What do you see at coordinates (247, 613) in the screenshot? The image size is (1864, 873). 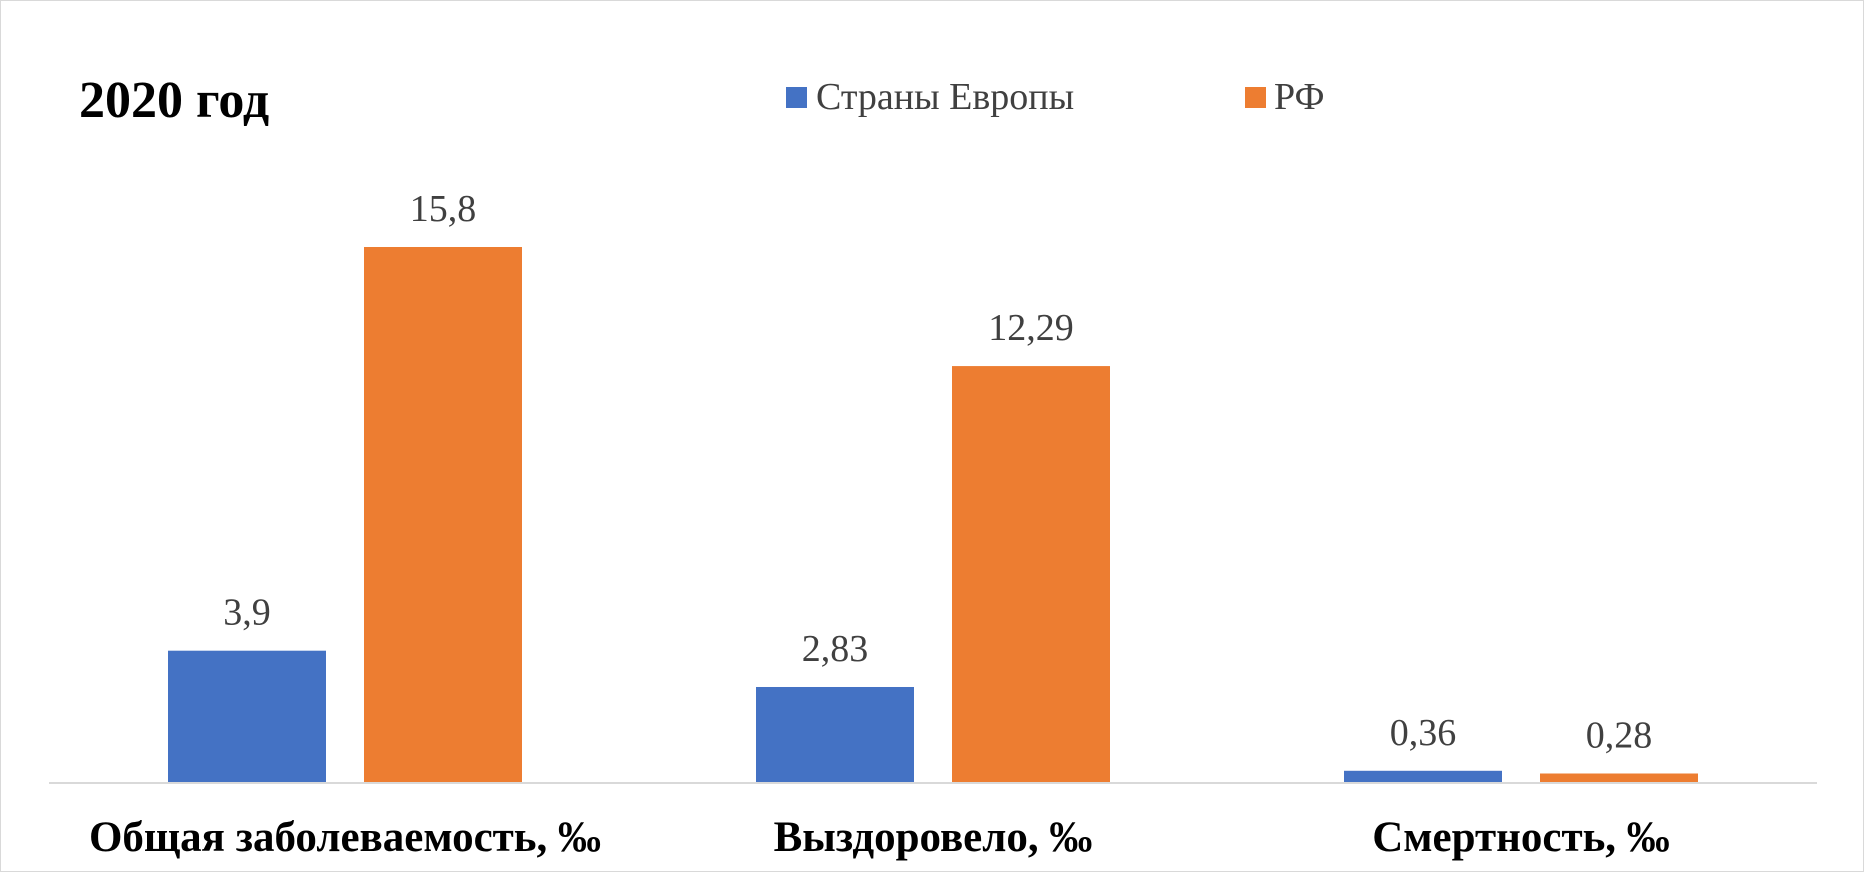 I see `value-label-s1-c1: 3,9` at bounding box center [247, 613].